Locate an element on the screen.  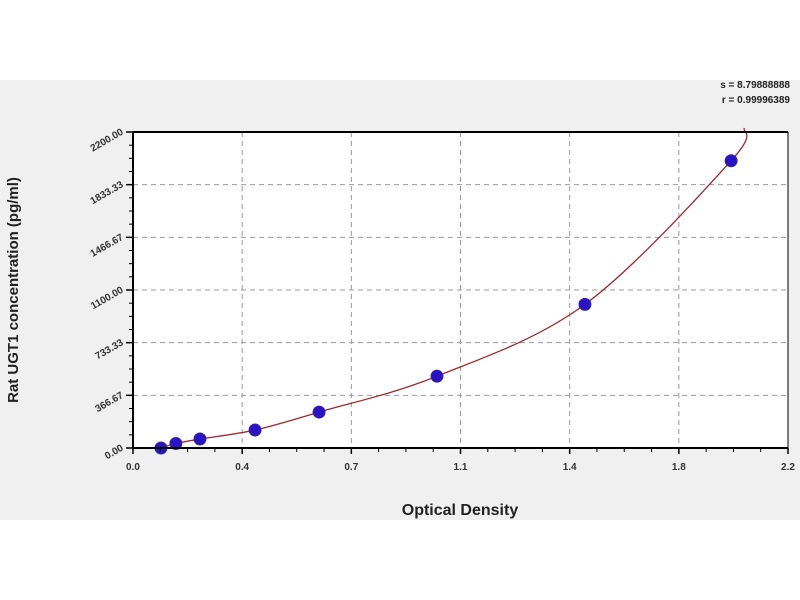
y-tick-label: 1466.67 is located at coordinates (107, 246).